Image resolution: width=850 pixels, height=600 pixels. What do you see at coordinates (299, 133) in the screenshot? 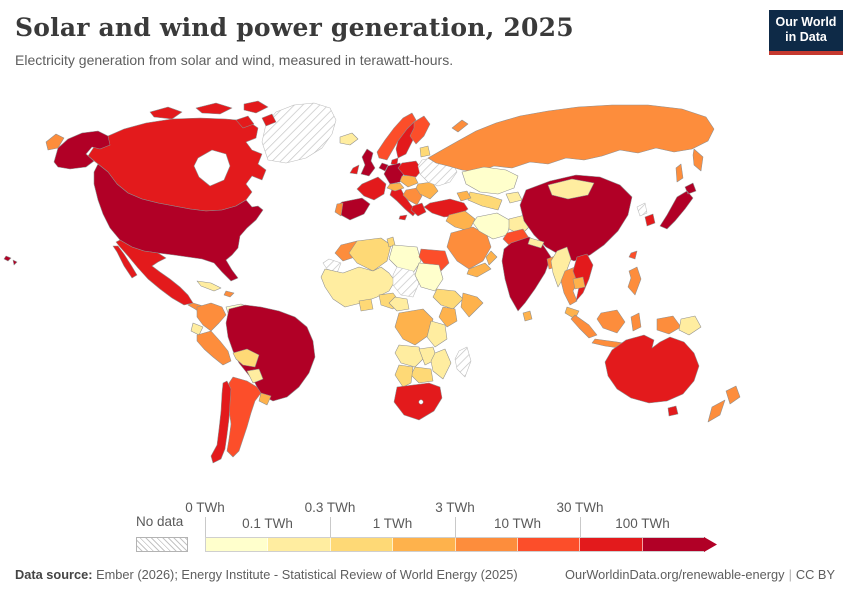
I see `country-greenland` at bounding box center [299, 133].